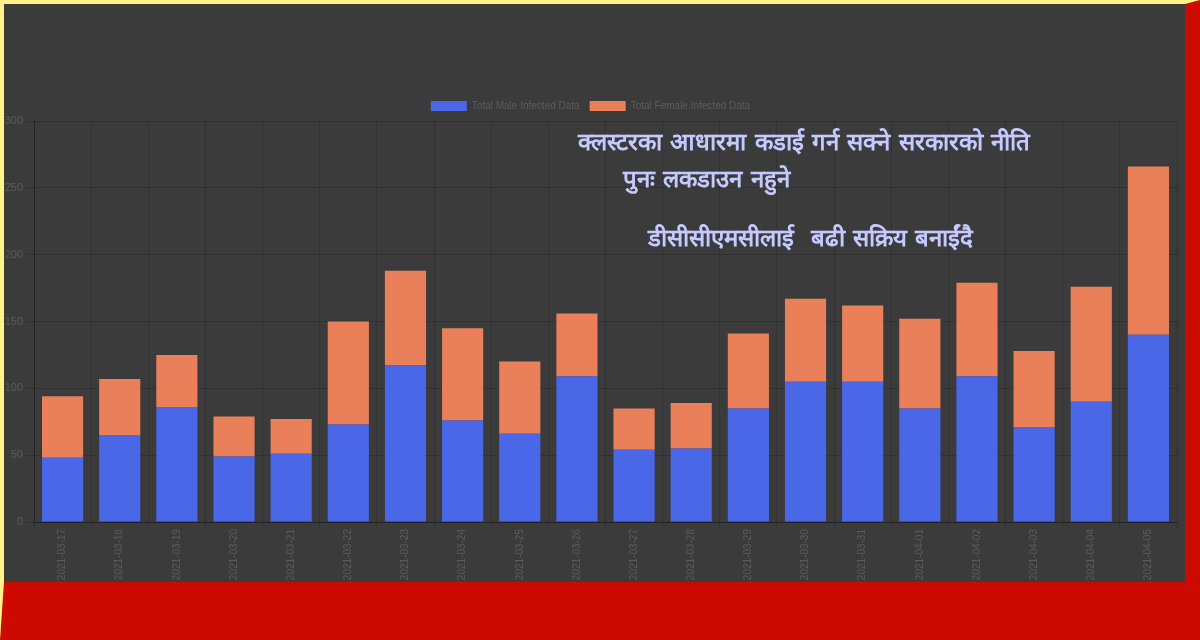 The height and width of the screenshot is (640, 1200). I want to click on annotation: डीसीसीएमसीलाई बढी सक्रिय बनाईंदै, so click(811, 238).